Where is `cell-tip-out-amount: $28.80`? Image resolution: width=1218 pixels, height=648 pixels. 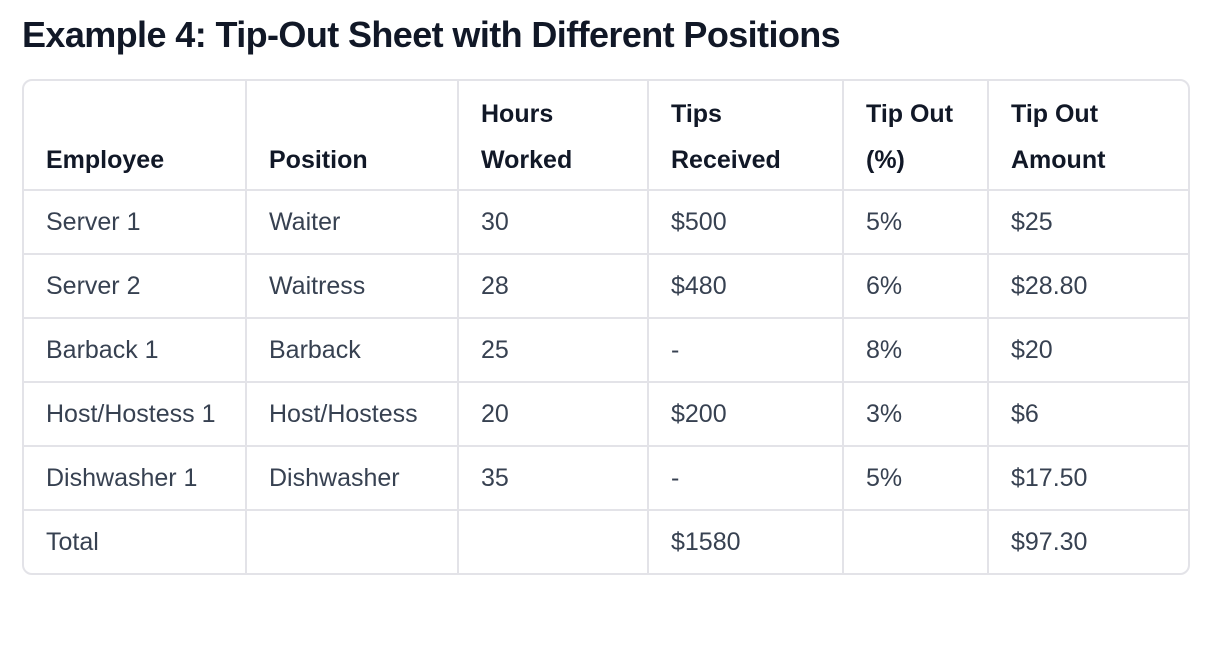
cell-tip-out-amount: $28.80 is located at coordinates (1088, 286).